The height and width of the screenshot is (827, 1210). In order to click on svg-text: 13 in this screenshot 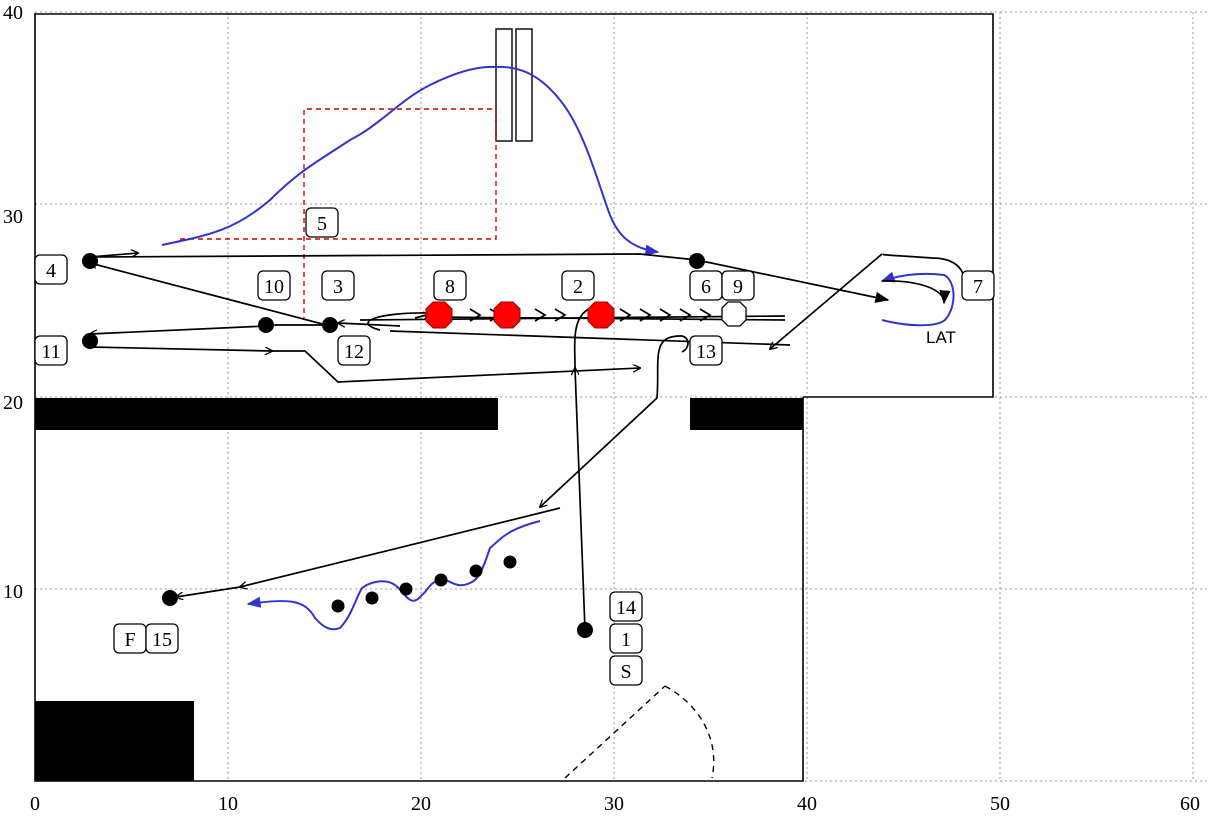, I will do `click(706, 352)`.